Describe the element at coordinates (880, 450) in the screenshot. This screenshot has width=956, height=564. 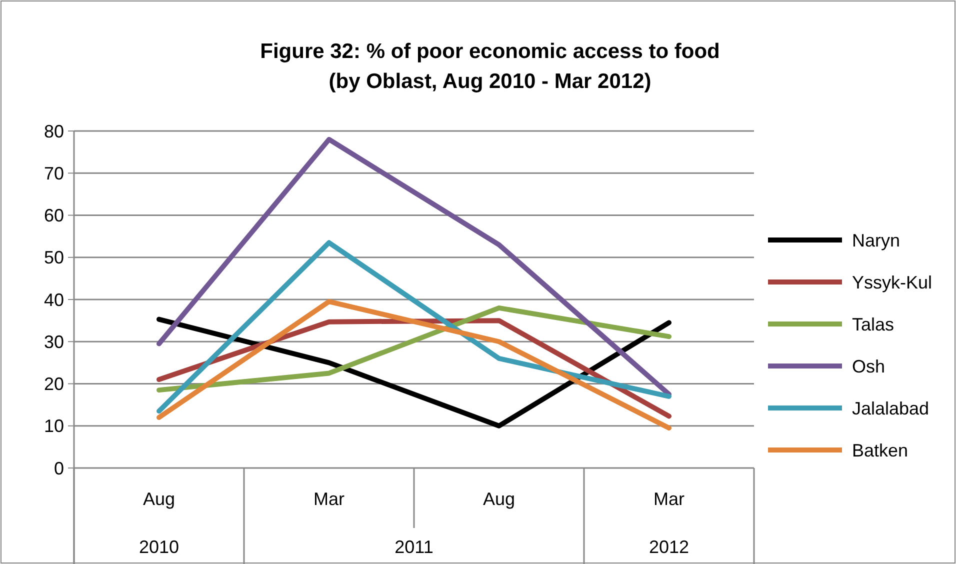
I see `legend-label: Batken` at that location.